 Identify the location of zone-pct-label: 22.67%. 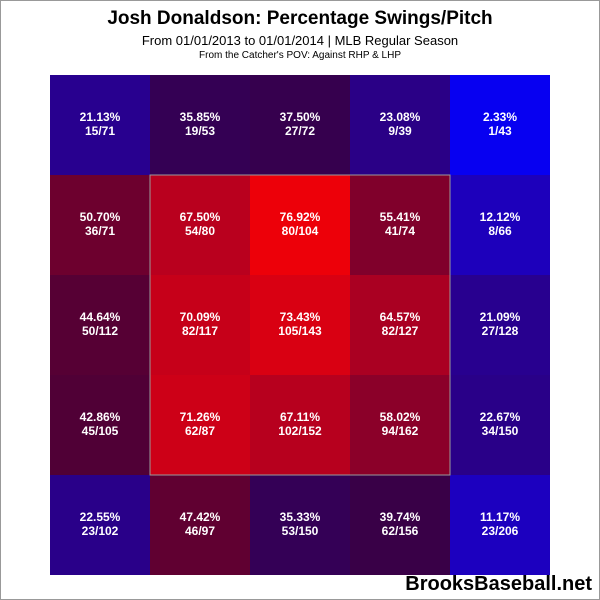
(500, 417).